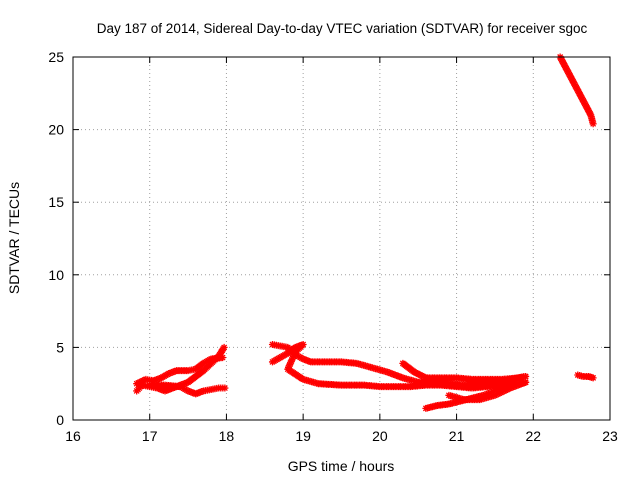 The width and height of the screenshot is (640, 480). I want to click on x-tick-label: 18, so click(227, 436).